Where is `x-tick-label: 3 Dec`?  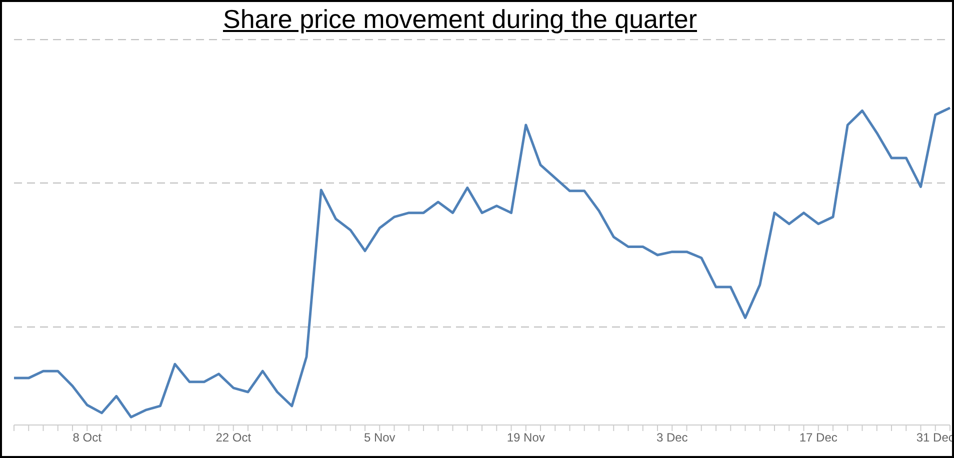 x-tick-label: 3 Dec is located at coordinates (672, 437).